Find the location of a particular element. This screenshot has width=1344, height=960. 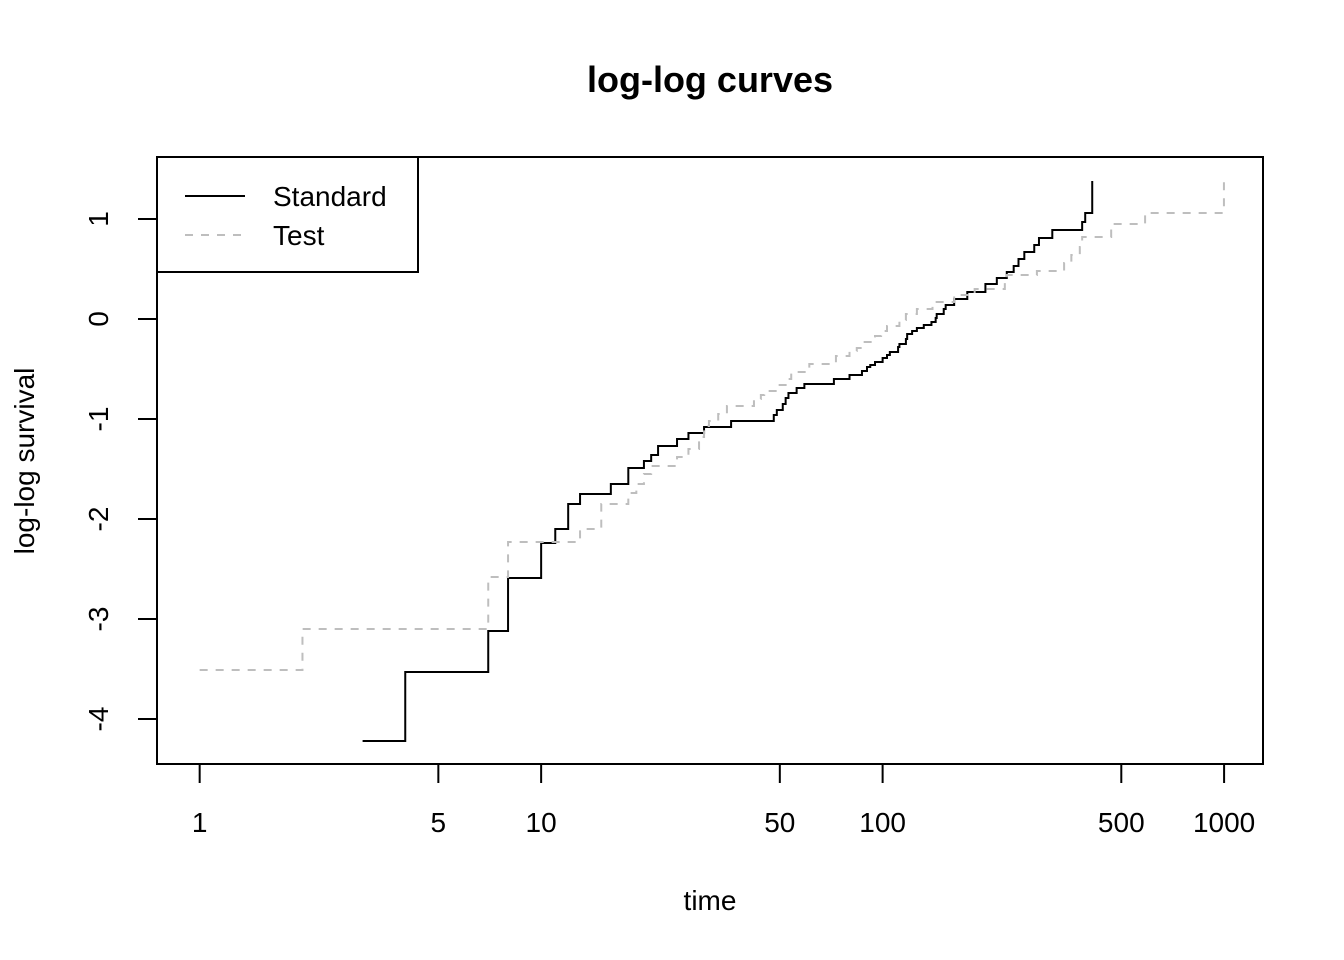

legend-box is located at coordinates (287, 214).